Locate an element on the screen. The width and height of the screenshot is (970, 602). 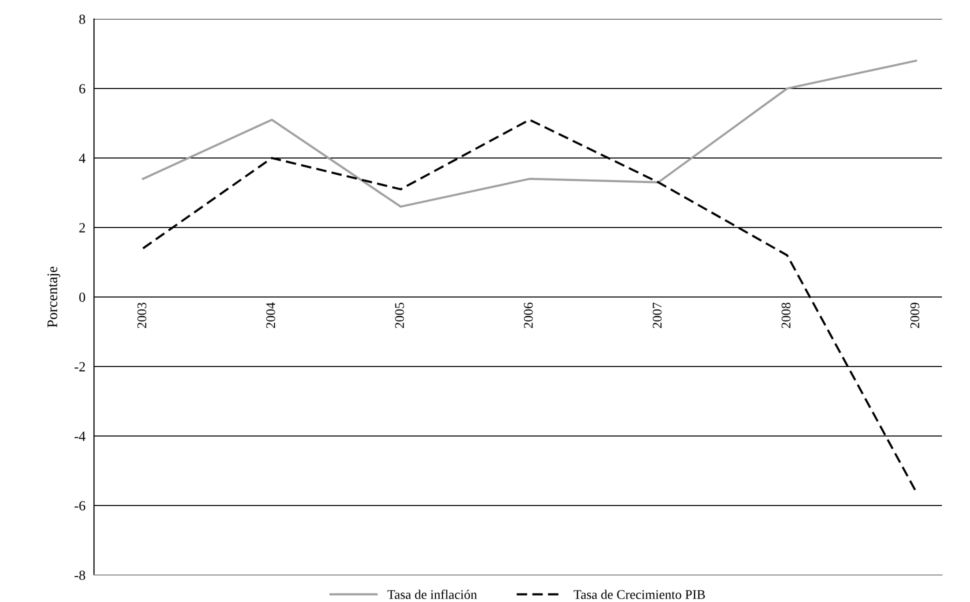
y-tick-label: -4 is located at coordinates (80, 436).